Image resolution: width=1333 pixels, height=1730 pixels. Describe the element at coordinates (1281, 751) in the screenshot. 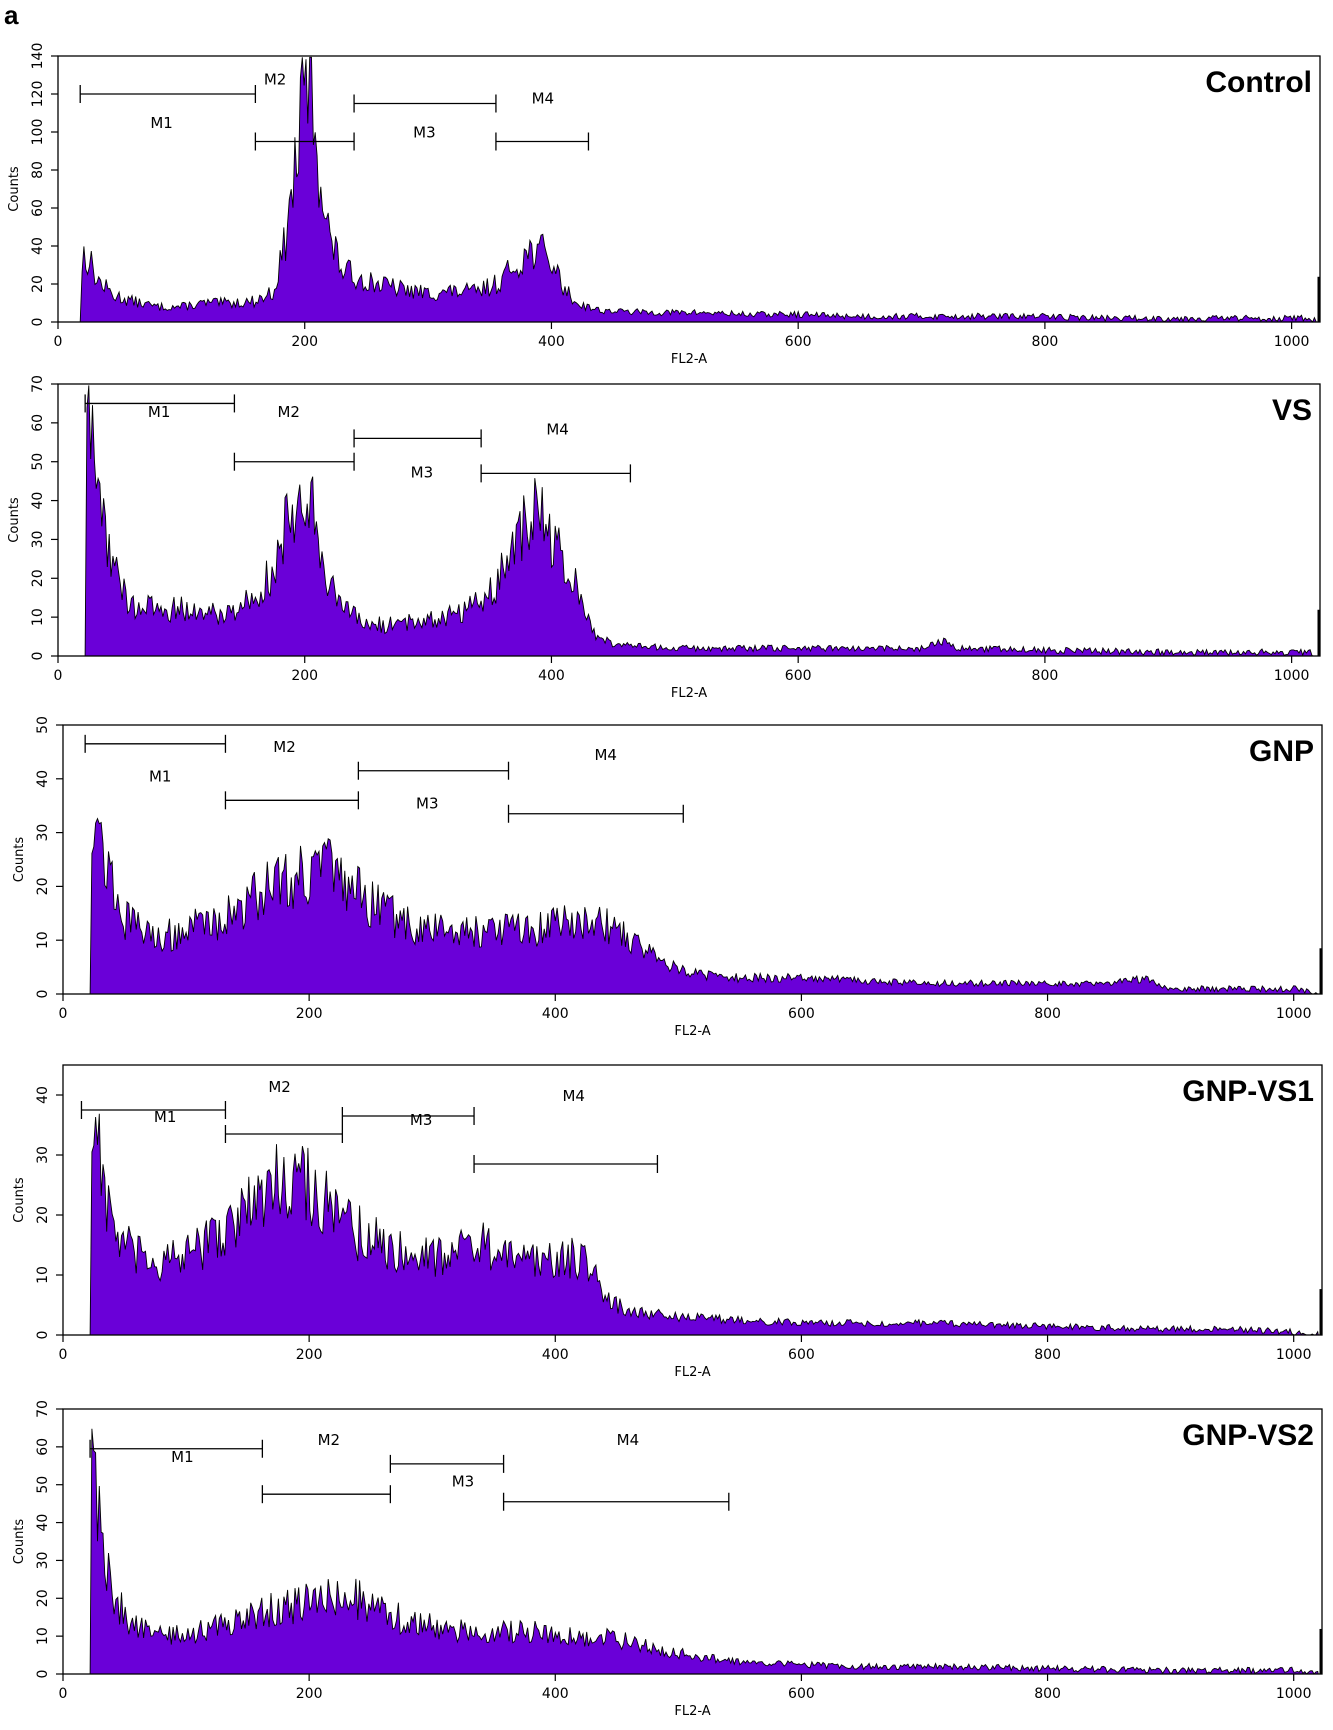

I see `sample-title: GNP` at that location.